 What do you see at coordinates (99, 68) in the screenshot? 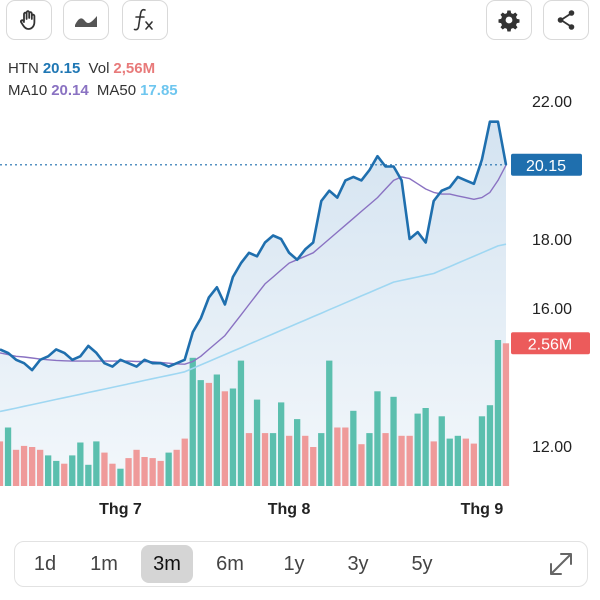
I see `vol-label: Vol` at bounding box center [99, 68].